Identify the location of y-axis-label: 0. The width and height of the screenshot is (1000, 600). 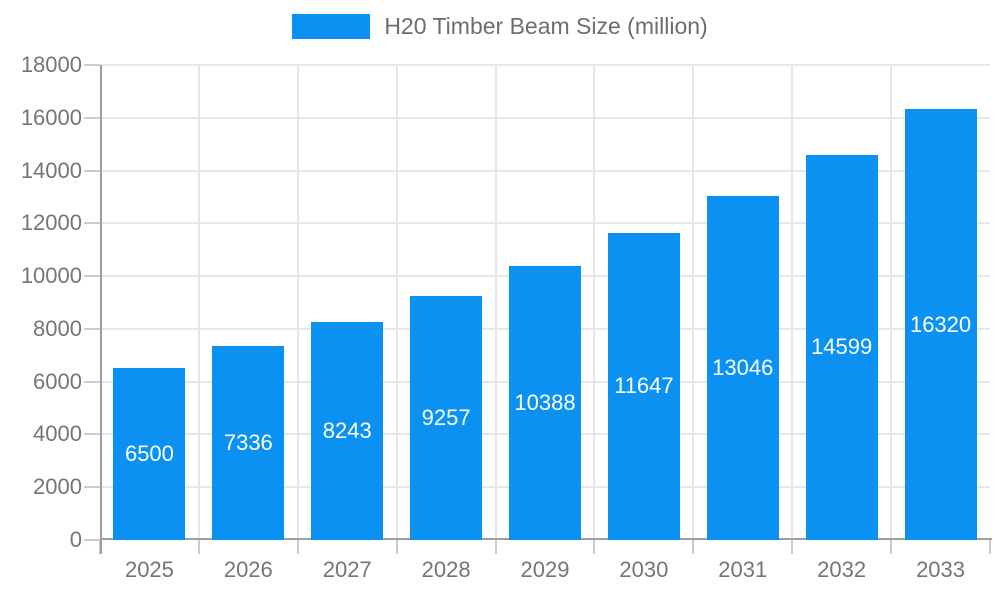
(75, 539).